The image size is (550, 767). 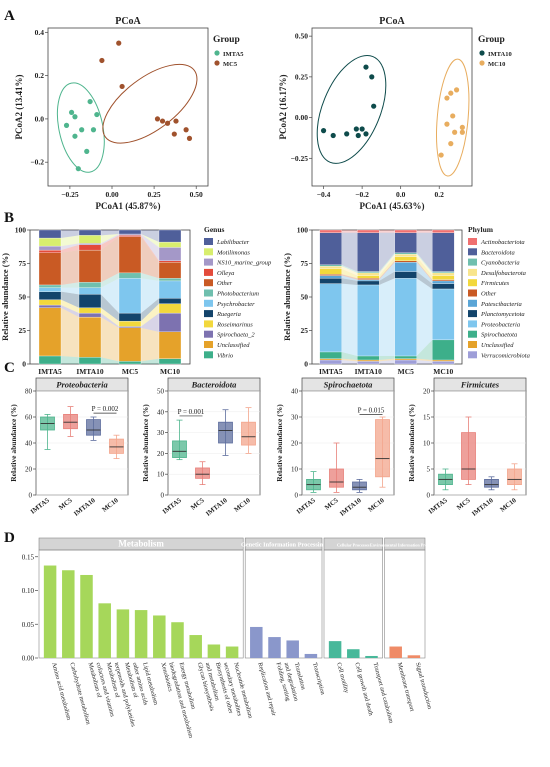 I want to click on y-axis-label: Relative abundance (%), so click(x=279, y=443).